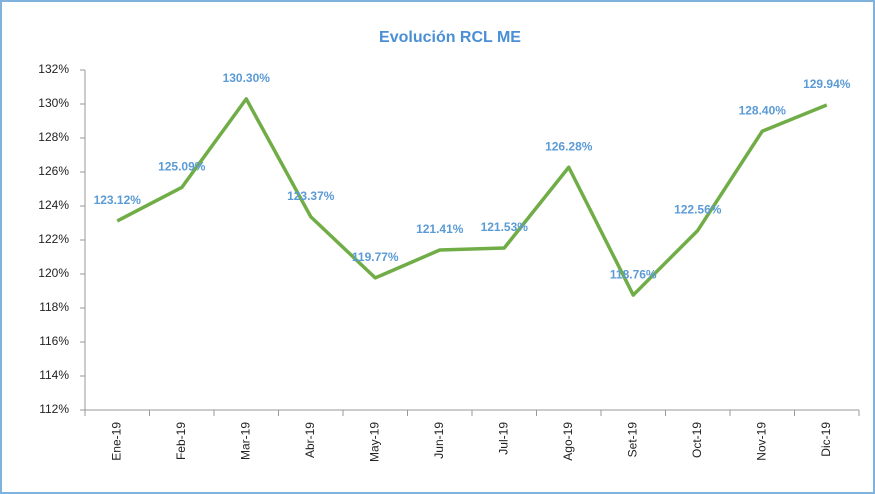 The image size is (875, 494). Describe the element at coordinates (182, 167) in the screenshot. I see `data-label: 125.09%` at that location.